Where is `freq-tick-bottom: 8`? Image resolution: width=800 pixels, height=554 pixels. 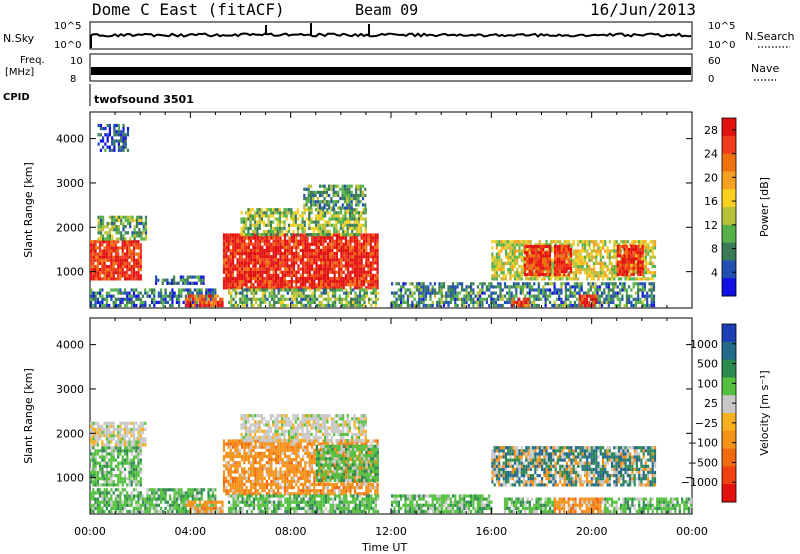 freq-tick-bottom: 8 is located at coordinates (73, 79).